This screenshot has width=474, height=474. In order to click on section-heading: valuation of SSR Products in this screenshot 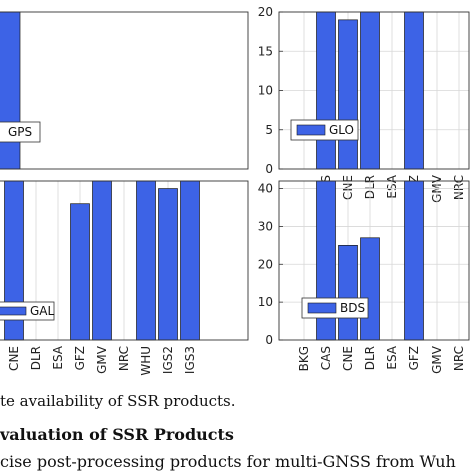, I will do `click(117, 434)`.